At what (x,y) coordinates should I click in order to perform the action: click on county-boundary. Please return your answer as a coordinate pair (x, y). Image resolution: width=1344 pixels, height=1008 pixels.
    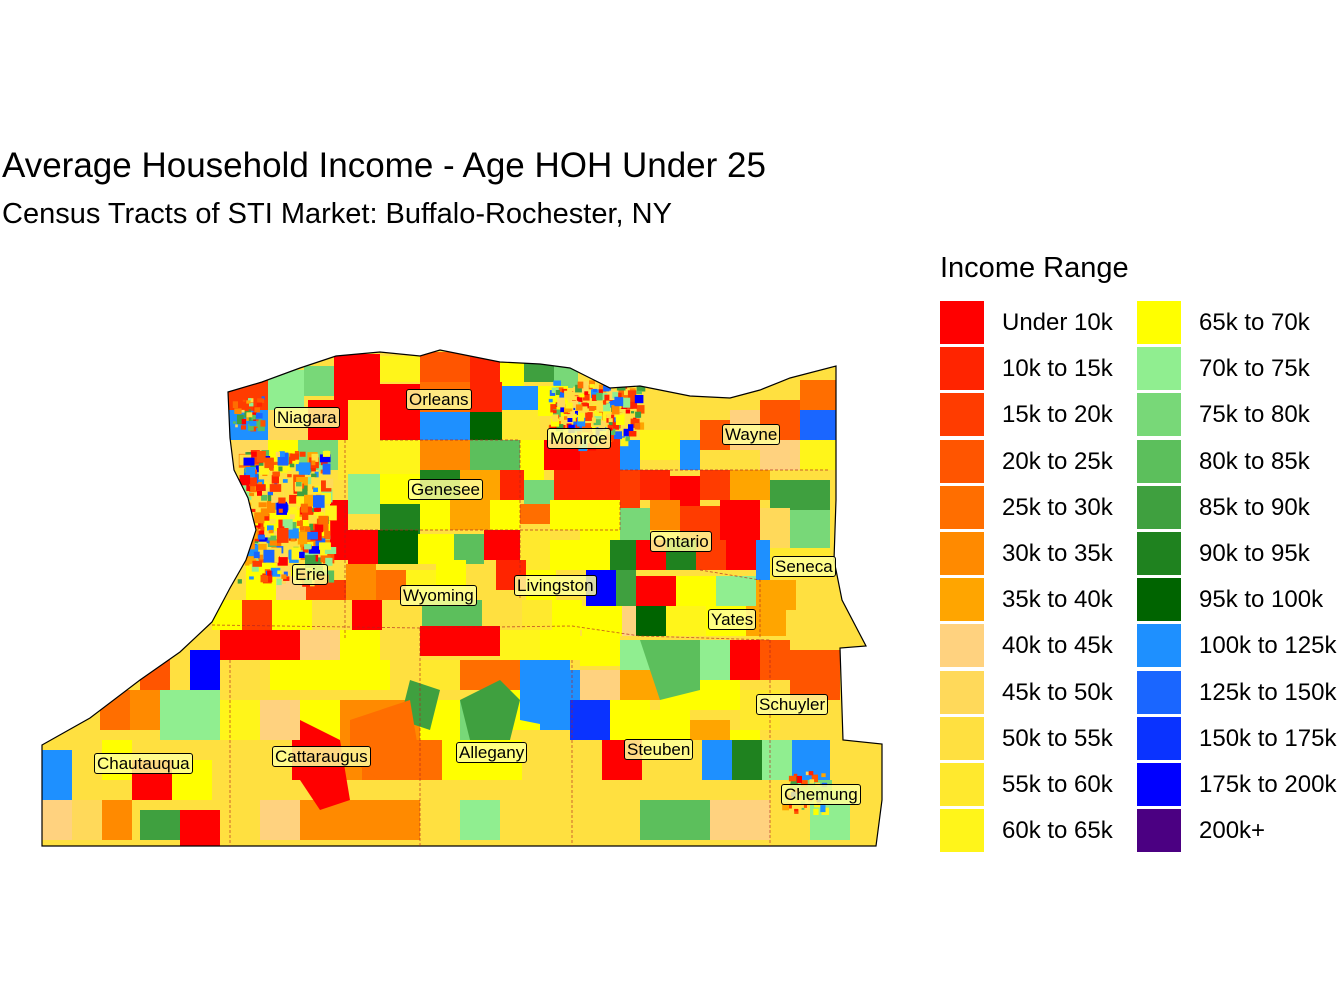
    Looking at the image, I should click on (730, 604).